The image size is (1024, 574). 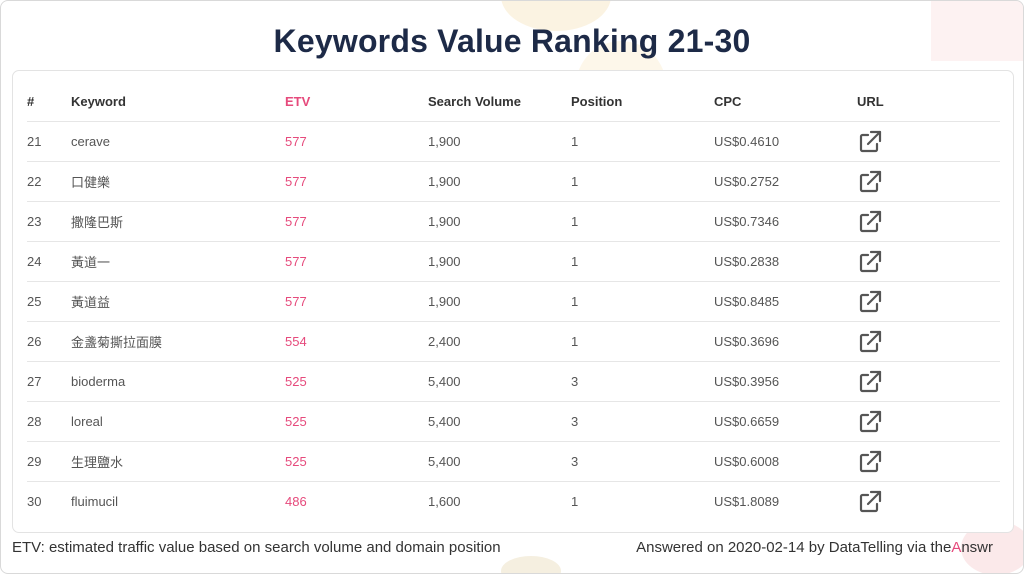 I want to click on cell-cpc: US$0.8485, so click(x=785, y=301).